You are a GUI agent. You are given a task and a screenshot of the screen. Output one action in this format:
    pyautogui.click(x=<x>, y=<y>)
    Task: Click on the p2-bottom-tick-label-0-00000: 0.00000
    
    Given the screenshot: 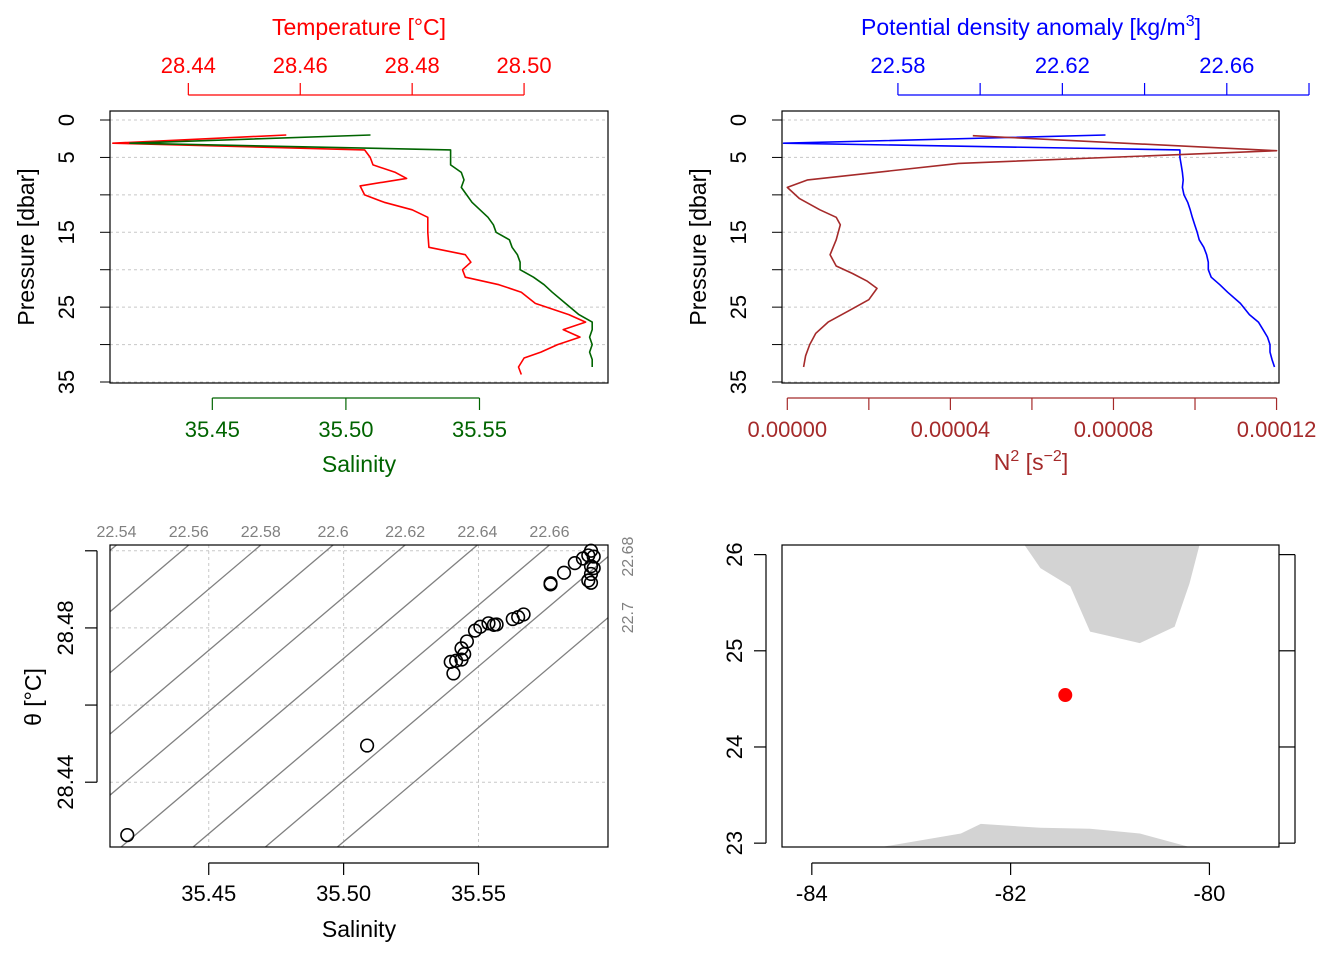 What is the action you would take?
    pyautogui.click(x=788, y=429)
    